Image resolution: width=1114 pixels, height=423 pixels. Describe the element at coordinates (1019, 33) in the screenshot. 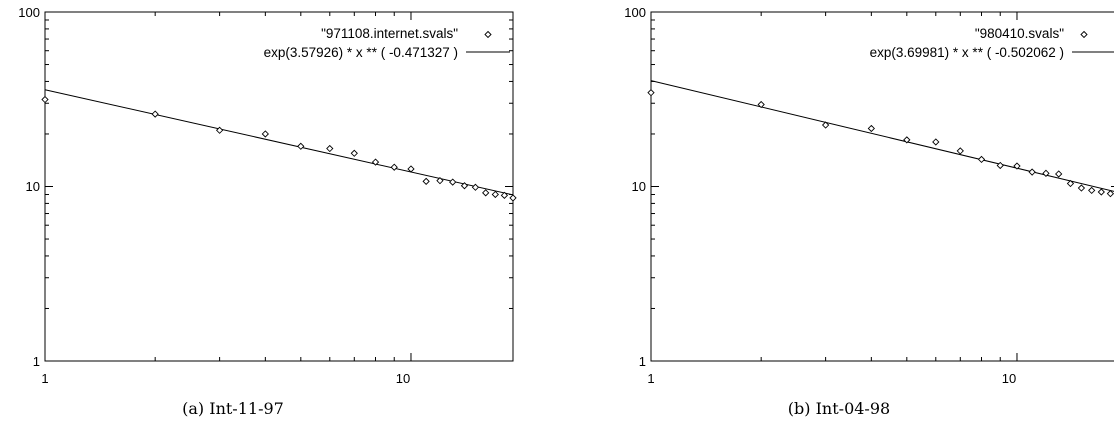

I see `legend-label-data: "980410.svals"` at that location.